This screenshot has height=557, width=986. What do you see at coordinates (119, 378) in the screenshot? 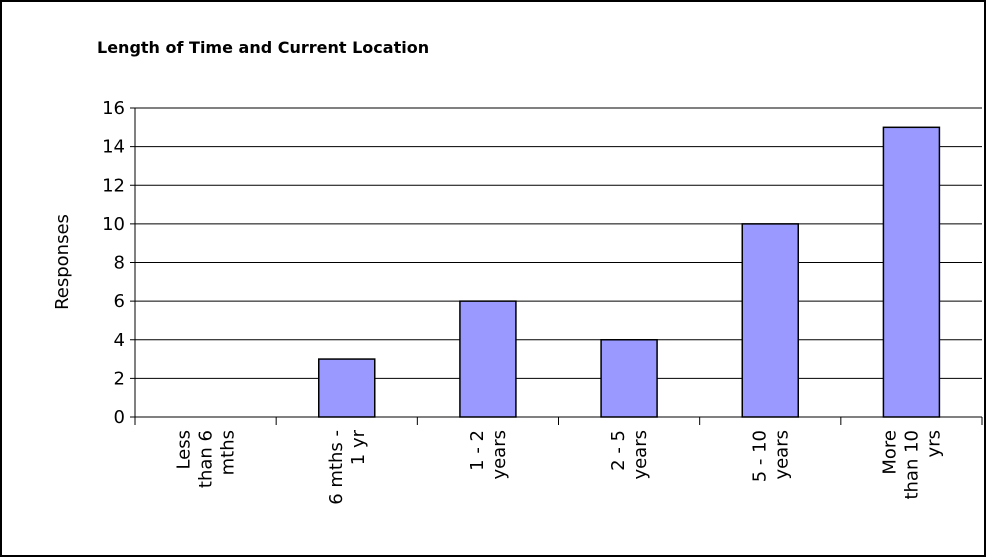
I see `y-tick-label: 2` at bounding box center [119, 378].